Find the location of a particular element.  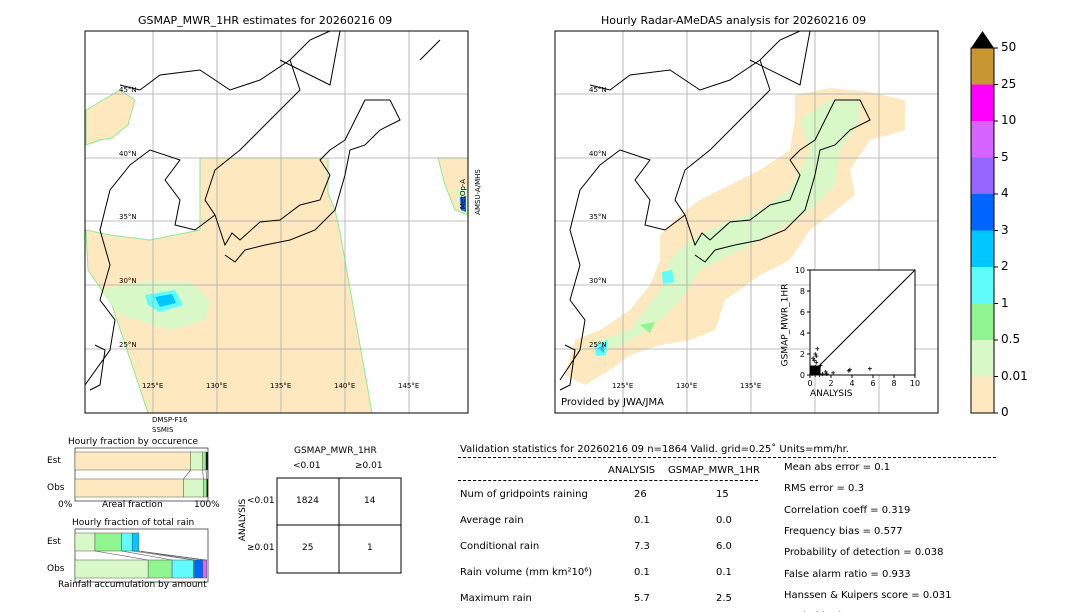

row-label: ≥0.01 is located at coordinates (261, 548).